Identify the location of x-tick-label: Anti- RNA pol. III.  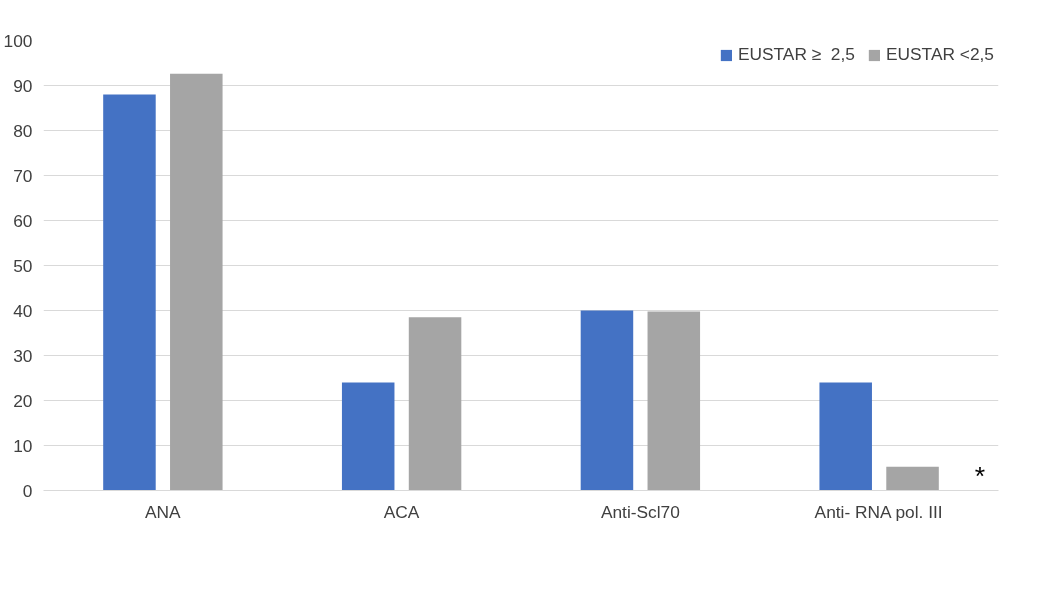
(878, 511).